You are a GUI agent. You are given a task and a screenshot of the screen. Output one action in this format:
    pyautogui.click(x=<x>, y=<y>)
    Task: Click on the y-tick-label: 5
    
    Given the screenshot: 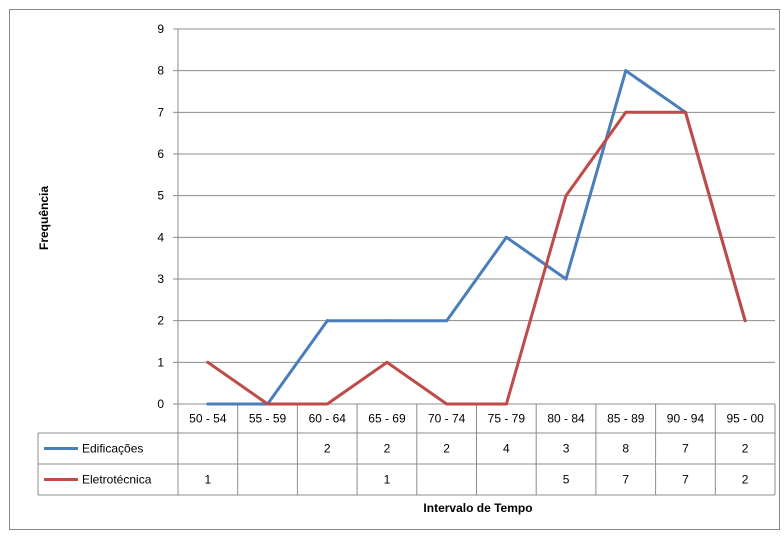 What is the action you would take?
    pyautogui.click(x=160, y=196)
    